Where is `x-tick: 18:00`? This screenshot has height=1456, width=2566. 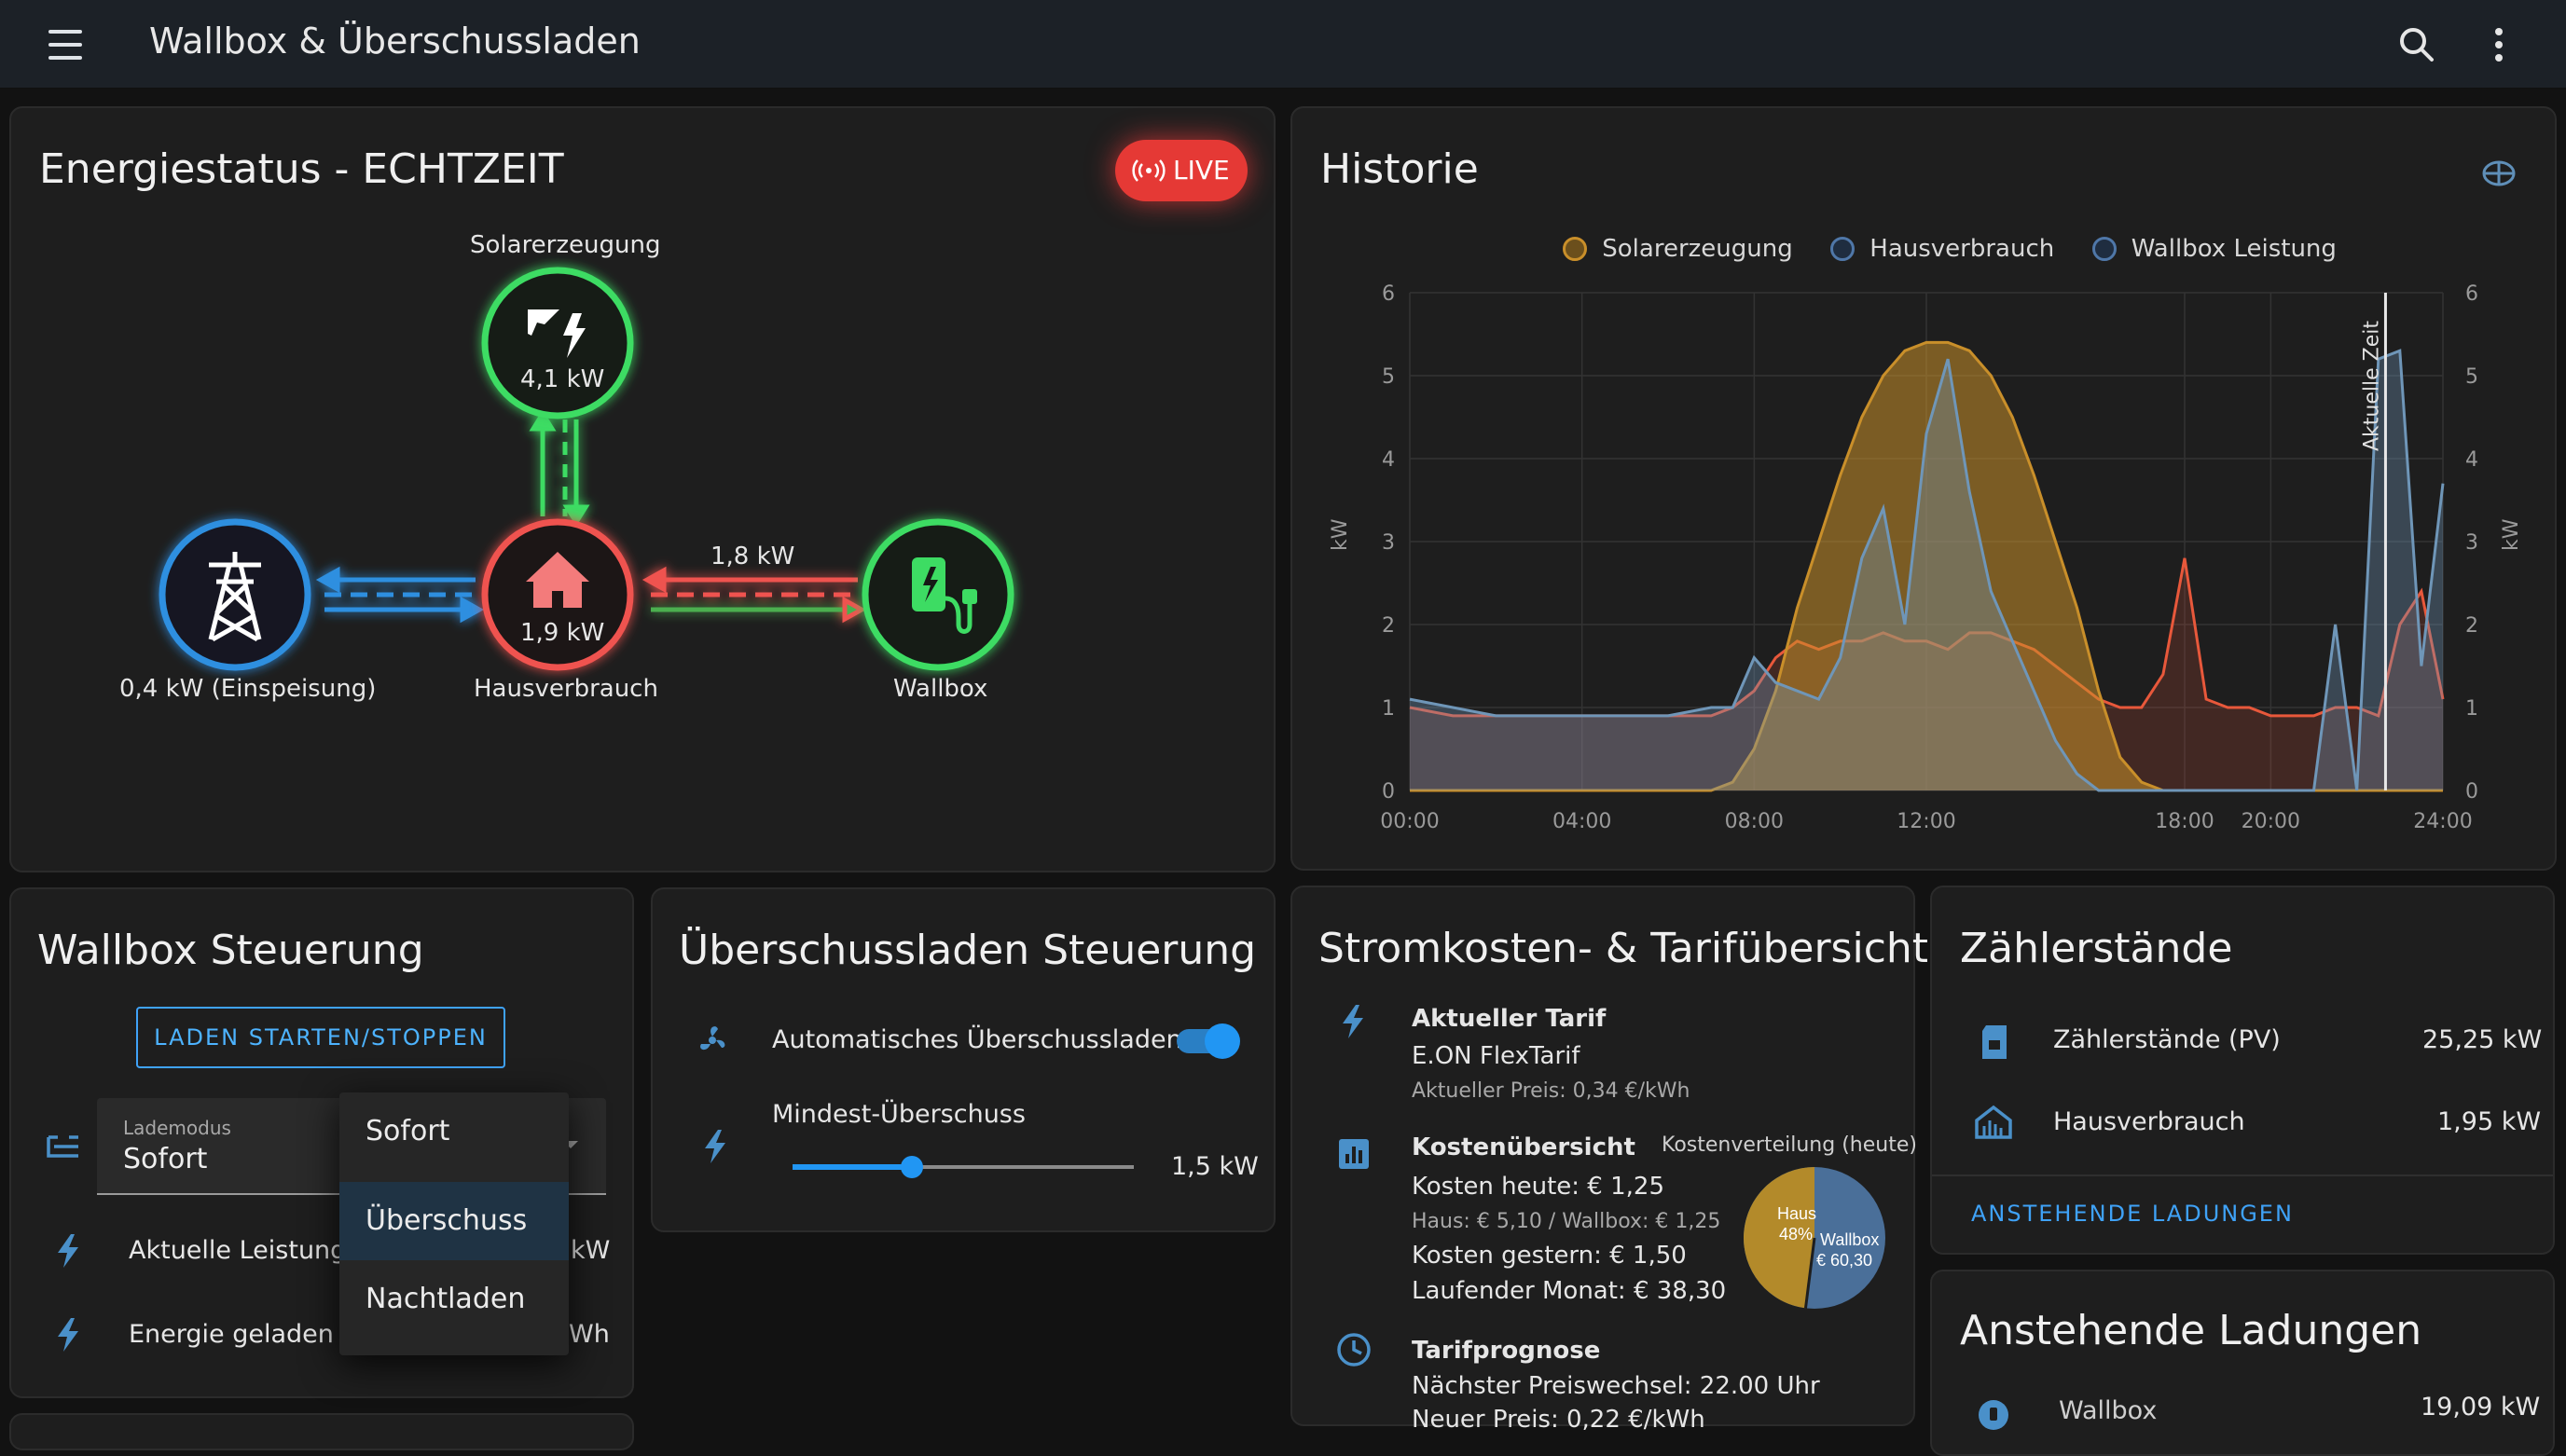
x-tick: 18:00 is located at coordinates (2185, 821).